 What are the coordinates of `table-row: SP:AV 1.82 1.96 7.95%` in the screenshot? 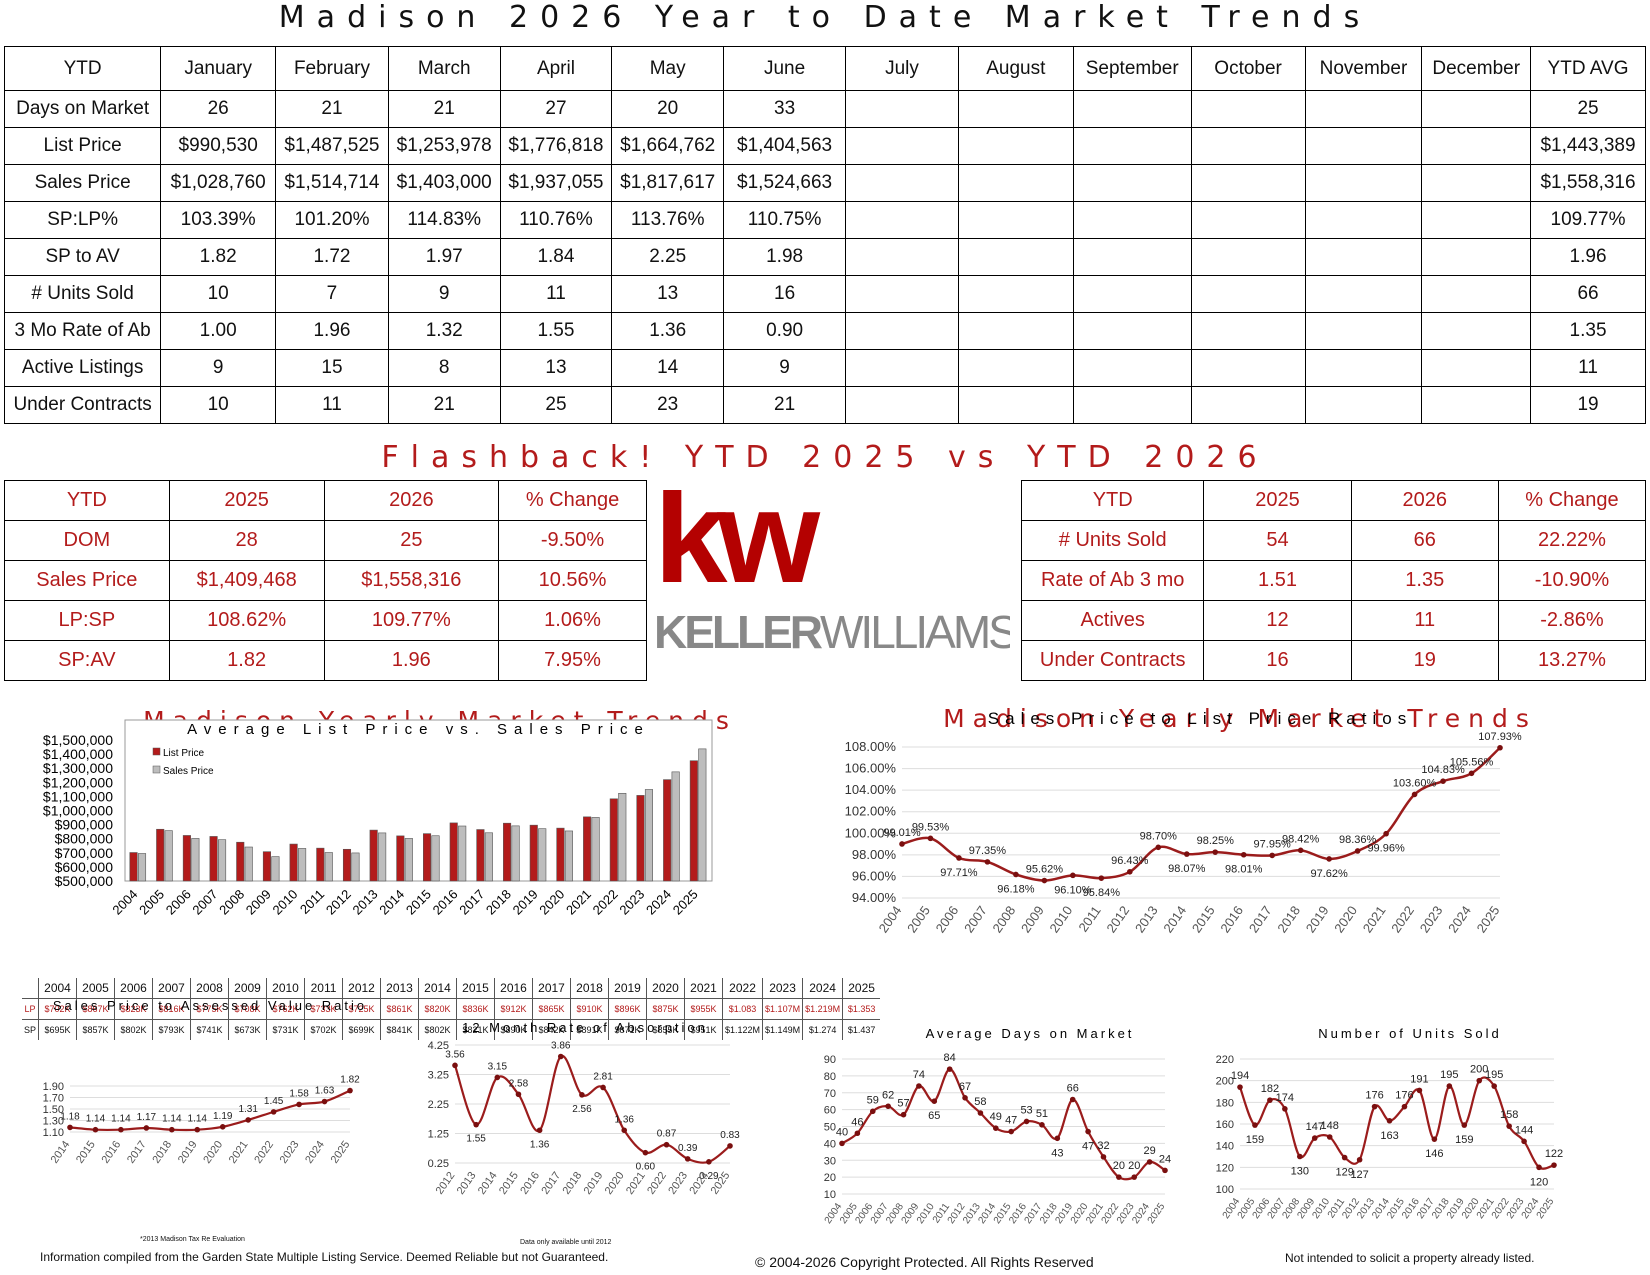 It's located at (325, 660).